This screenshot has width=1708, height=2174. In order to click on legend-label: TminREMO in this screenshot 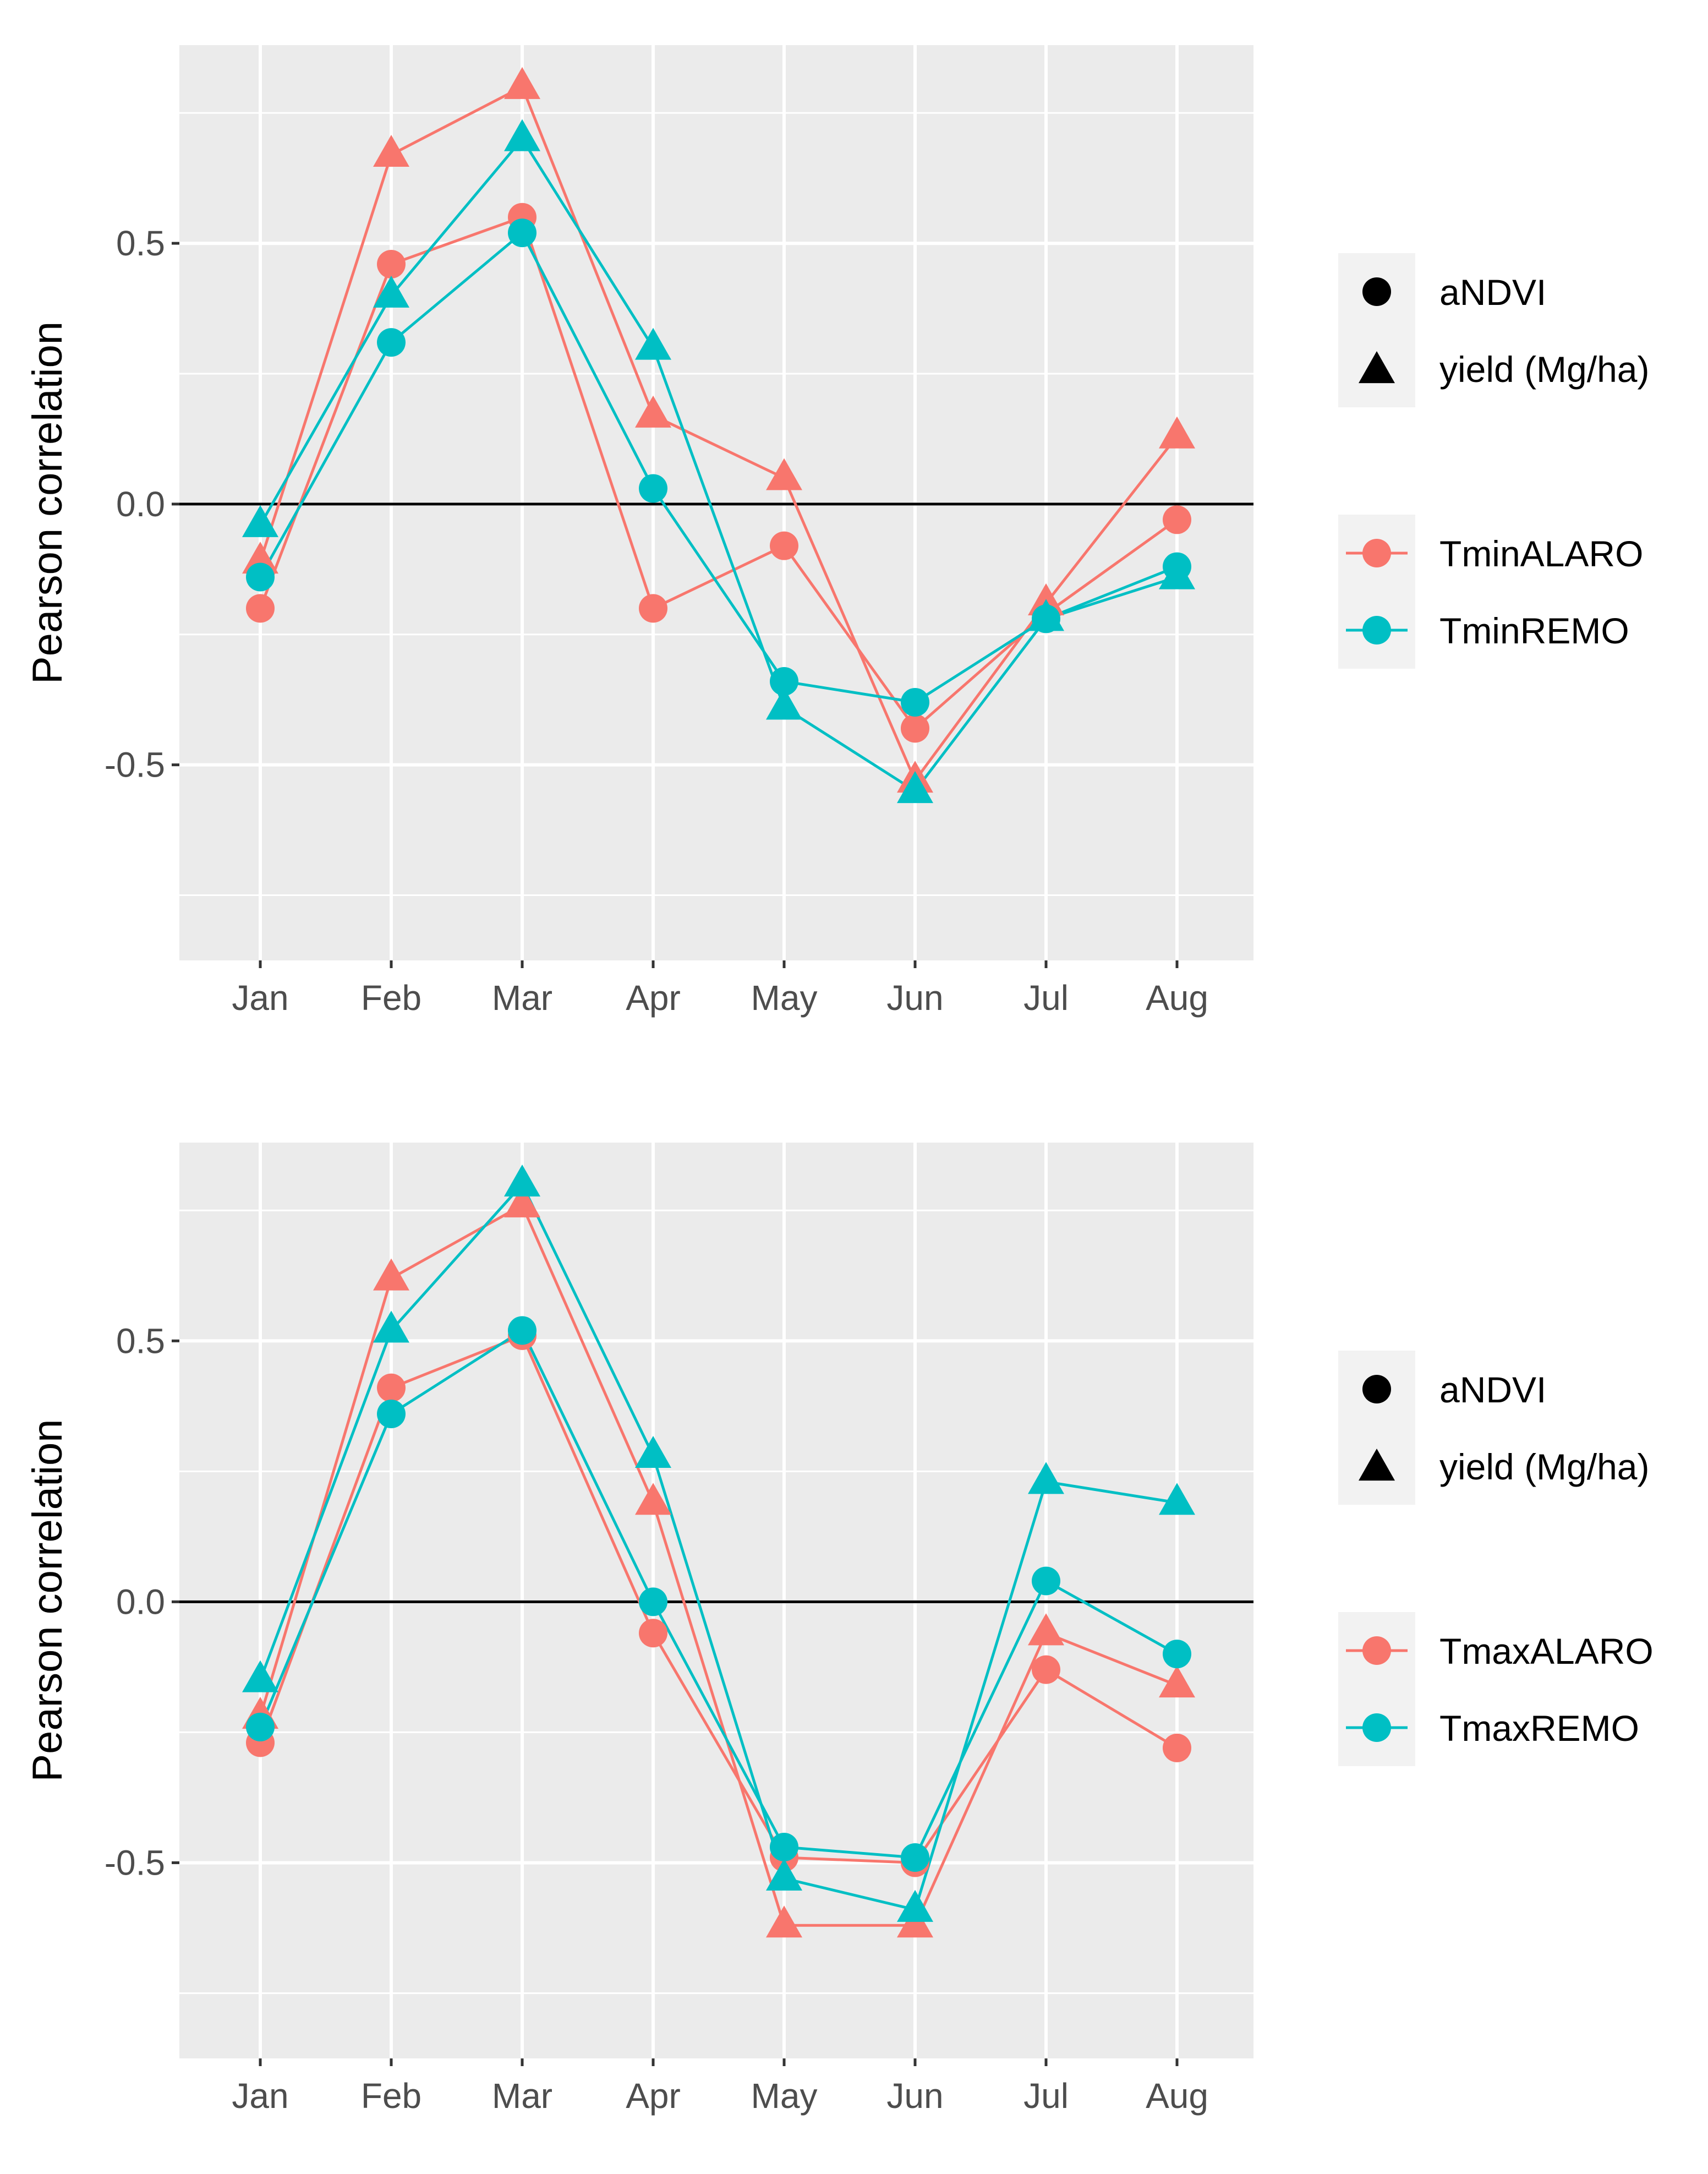, I will do `click(1534, 630)`.